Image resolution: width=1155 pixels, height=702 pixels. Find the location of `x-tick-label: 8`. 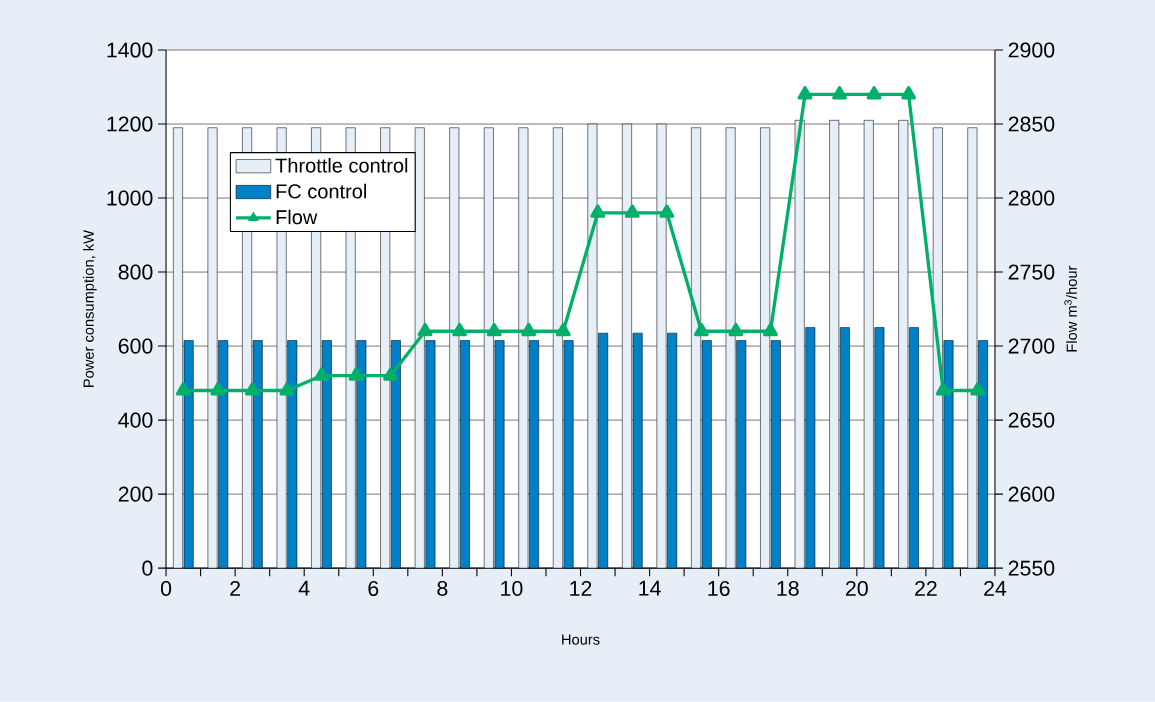

x-tick-label: 8 is located at coordinates (442, 589).